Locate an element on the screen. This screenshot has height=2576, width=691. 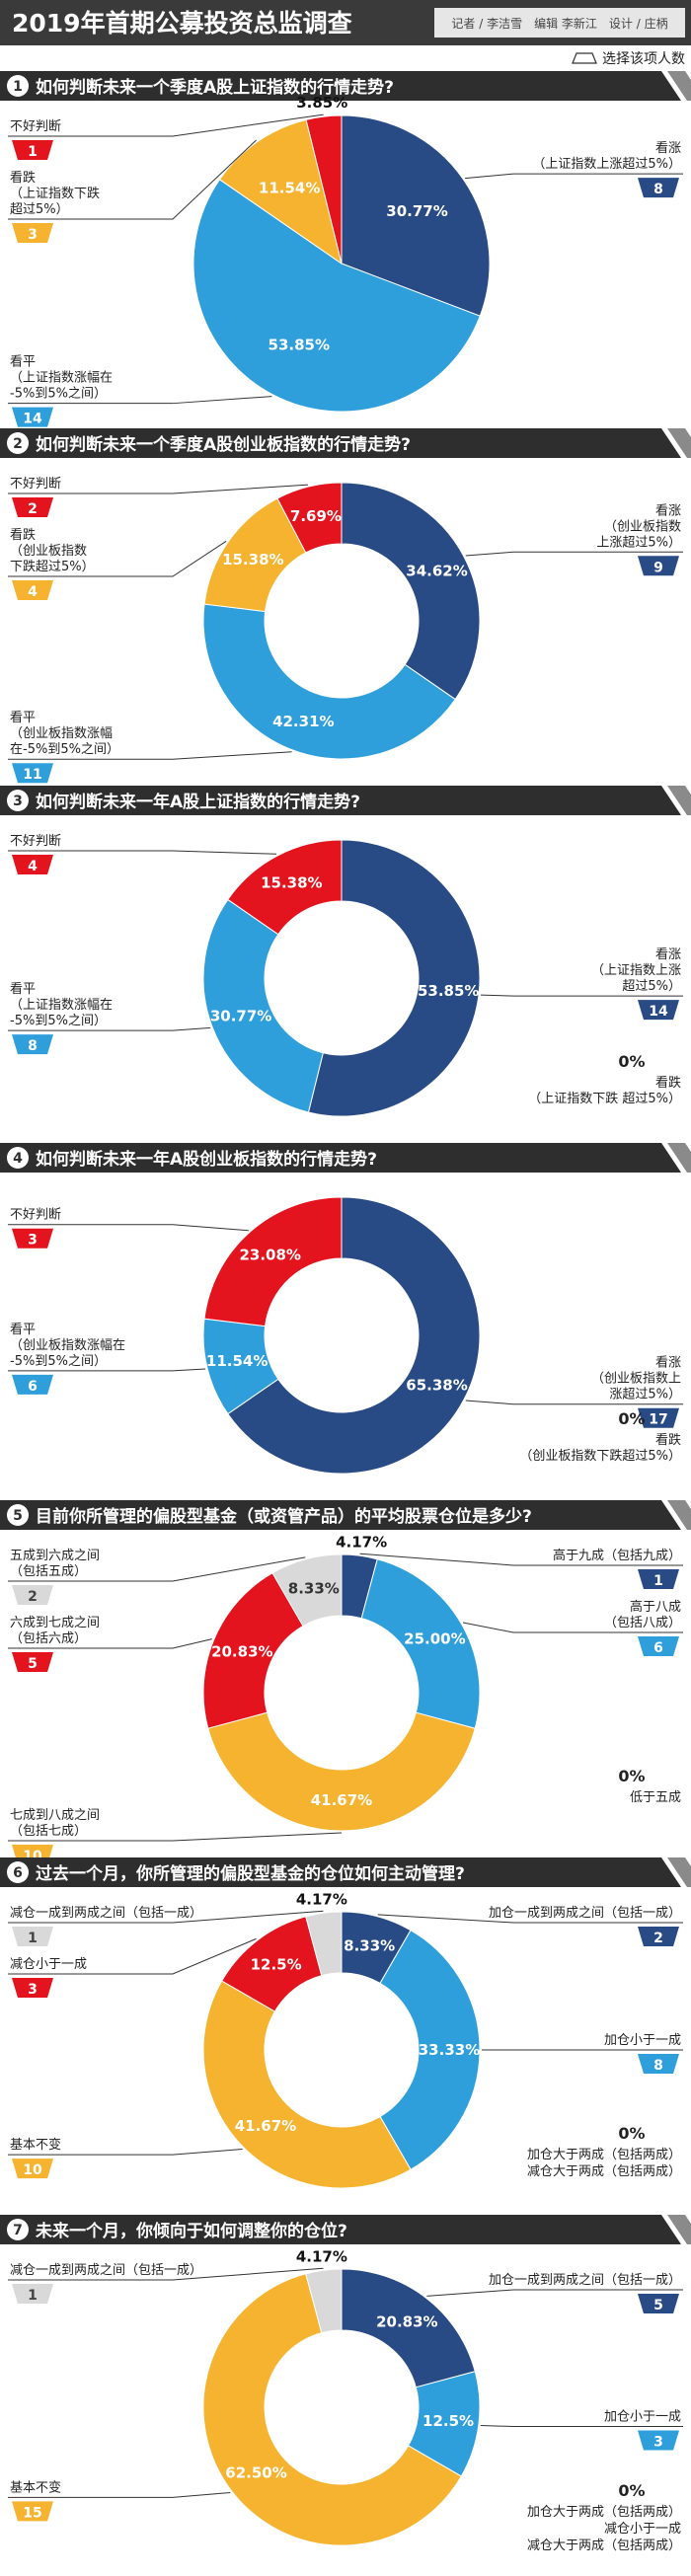
value-label: 11.54% is located at coordinates (237, 1361).